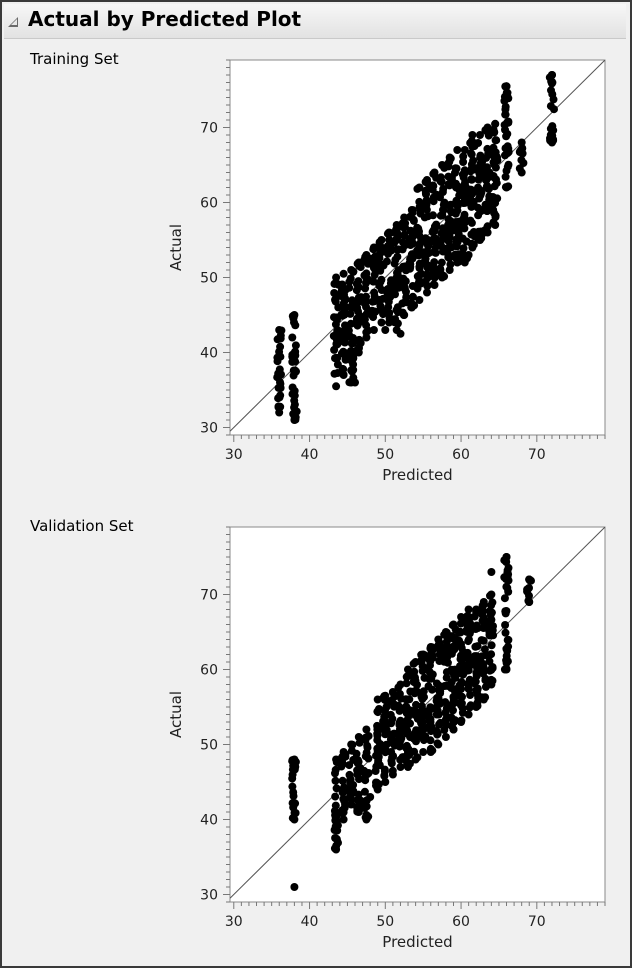 This screenshot has height=968, width=632. What do you see at coordinates (209, 204) in the screenshot?
I see `y-tick-label: 60` at bounding box center [209, 204].